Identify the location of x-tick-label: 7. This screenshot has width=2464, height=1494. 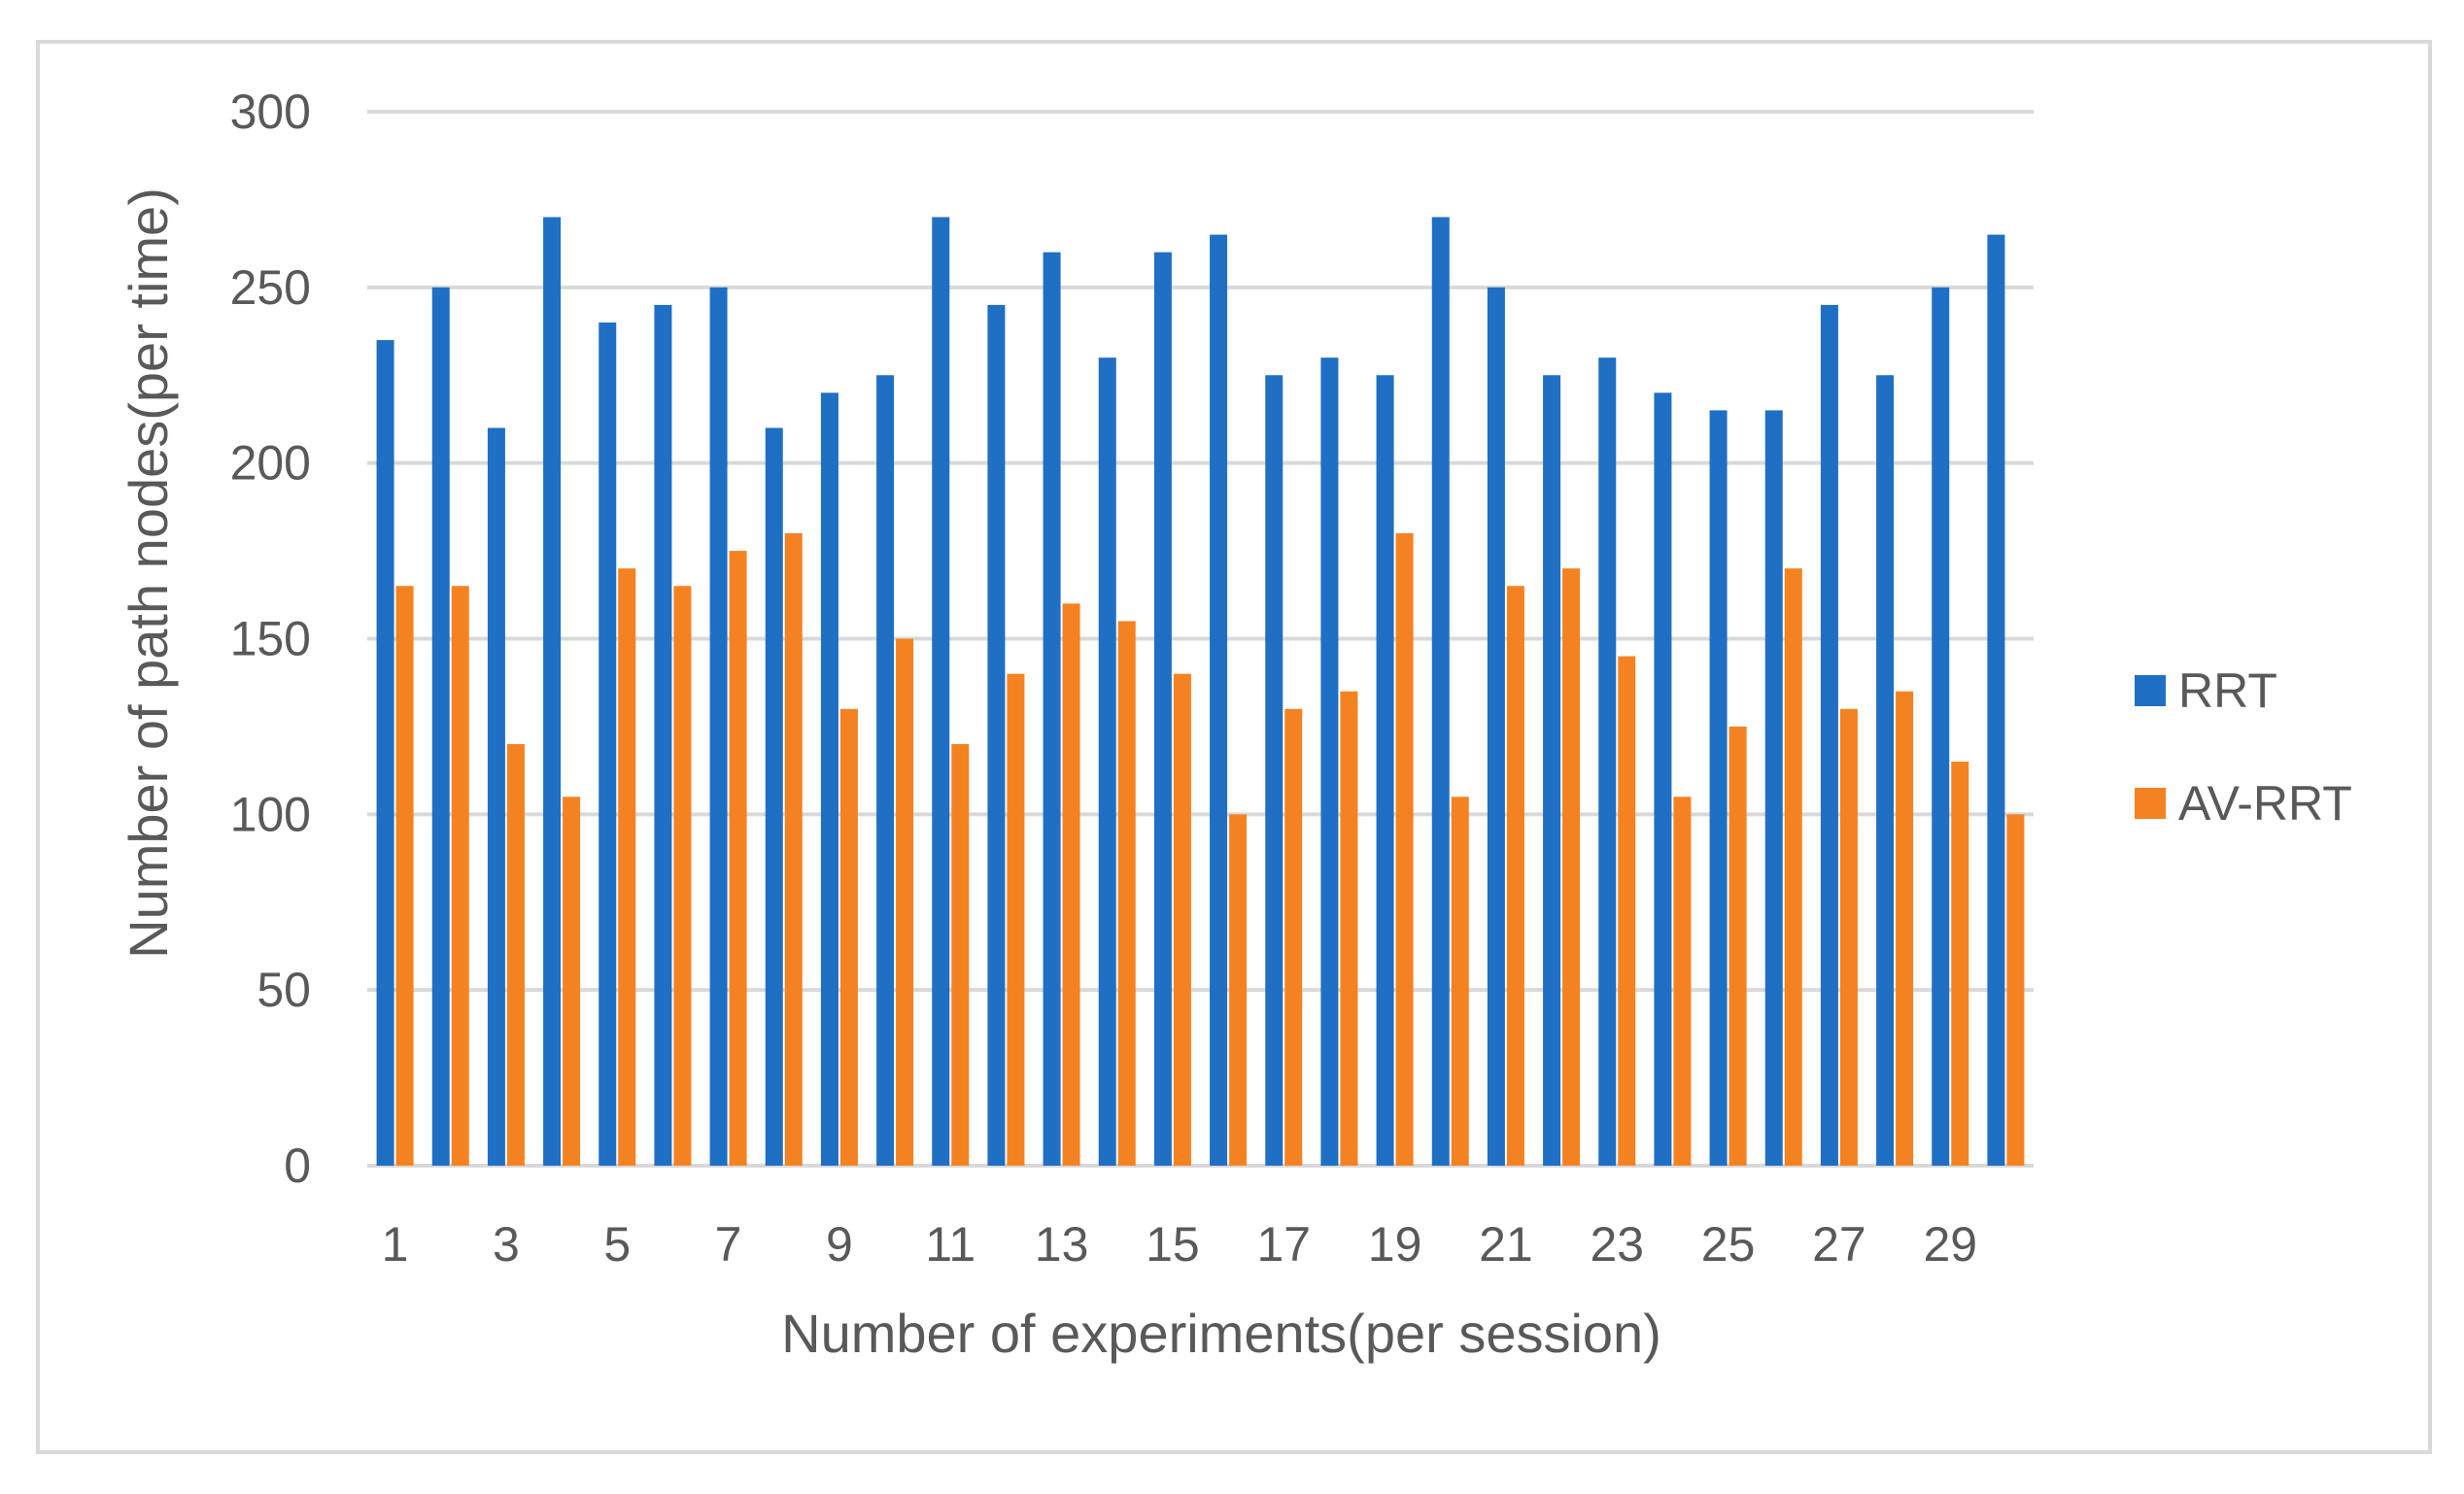
(728, 1244).